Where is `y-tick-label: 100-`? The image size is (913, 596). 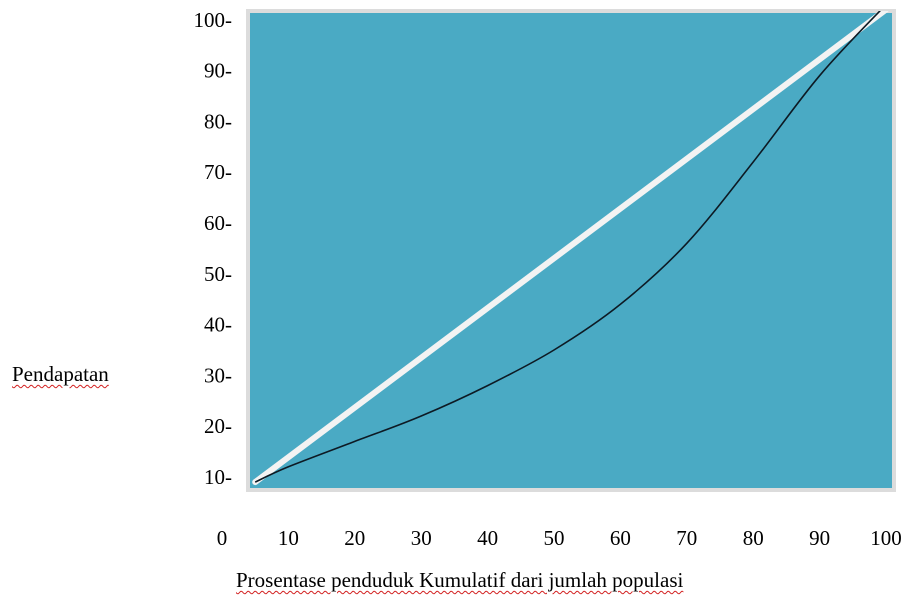
y-tick-label: 100- is located at coordinates (213, 20).